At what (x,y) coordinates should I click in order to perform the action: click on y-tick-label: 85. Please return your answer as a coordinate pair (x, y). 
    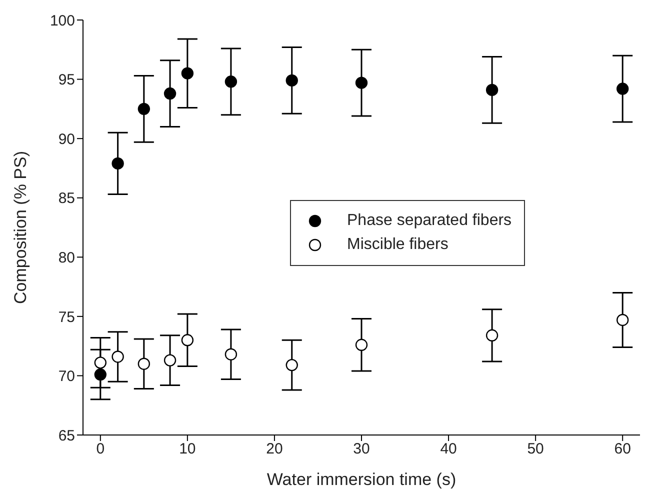
    Looking at the image, I should click on (66, 199).